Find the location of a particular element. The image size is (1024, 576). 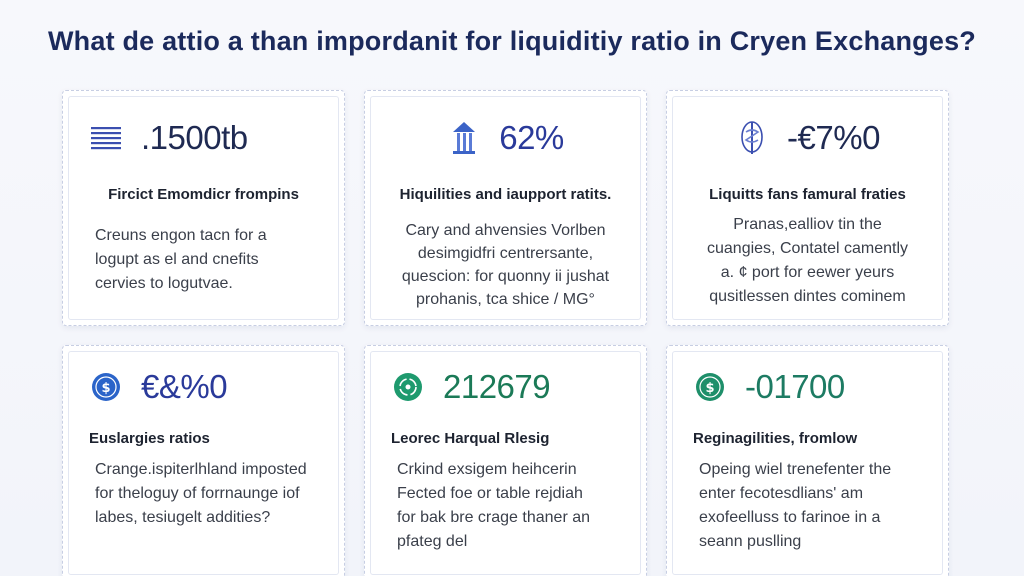

medical-staff-icon is located at coordinates (752, 138).